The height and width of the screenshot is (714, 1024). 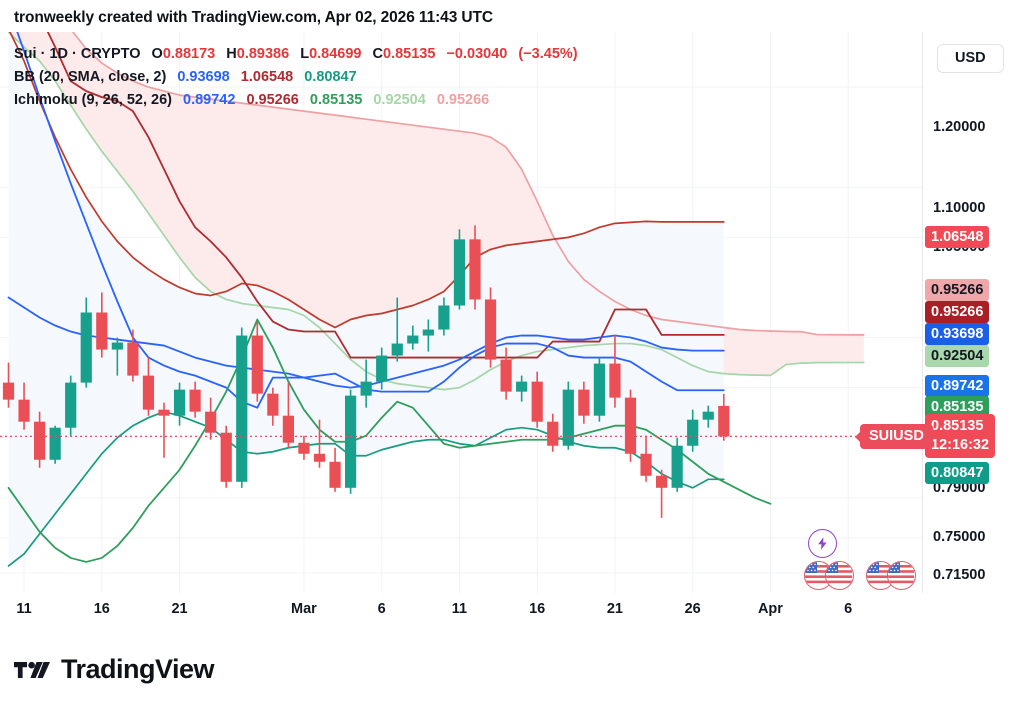 I want to click on tradingview-footer-logo: TradingView, so click(x=114, y=669).